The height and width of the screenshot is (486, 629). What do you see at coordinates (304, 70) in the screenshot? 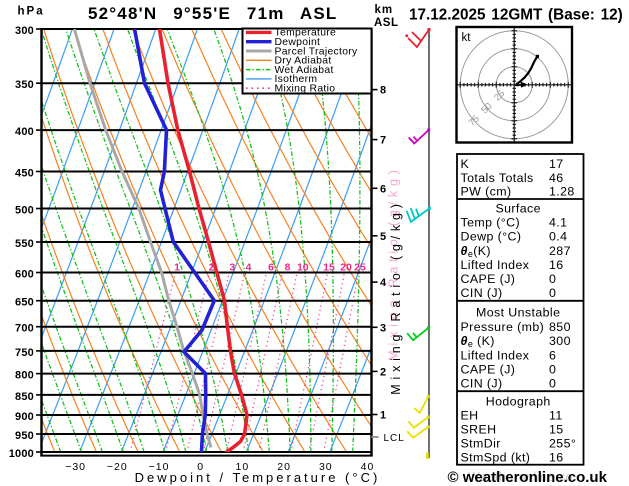
I see `svg-text: Wet Adiabat` at bounding box center [304, 70].